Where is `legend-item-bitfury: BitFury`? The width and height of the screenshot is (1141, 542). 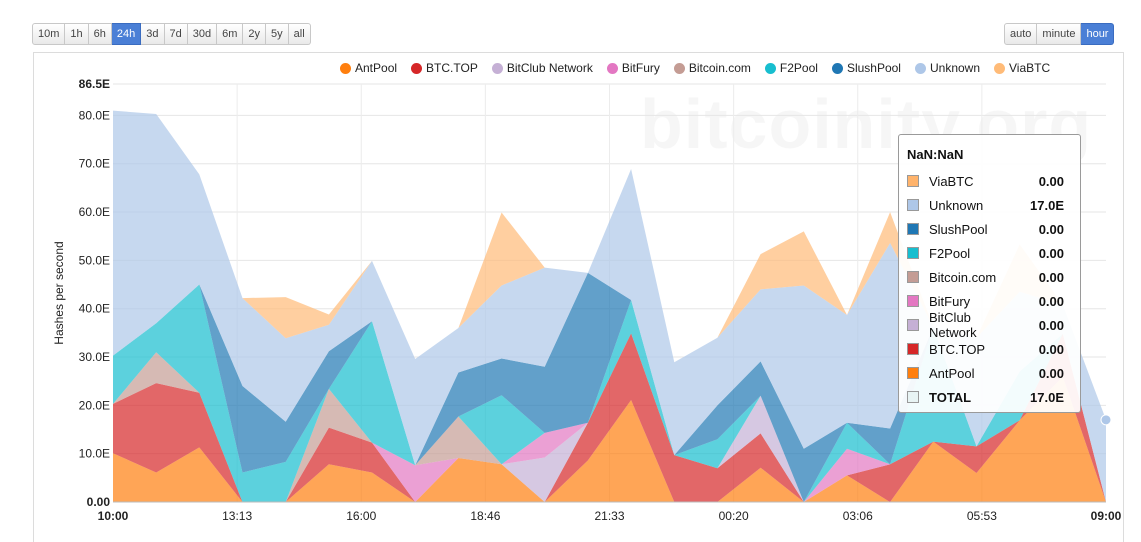 legend-item-bitfury: BitFury is located at coordinates (633, 68).